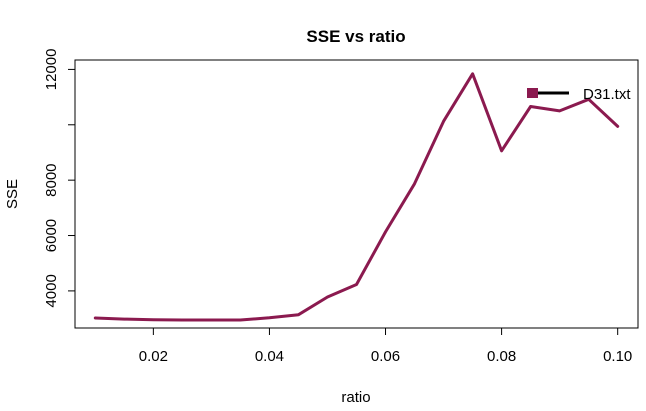 The image size is (646, 411). What do you see at coordinates (269, 356) in the screenshot?
I see `x-tick-label: 0.04` at bounding box center [269, 356].